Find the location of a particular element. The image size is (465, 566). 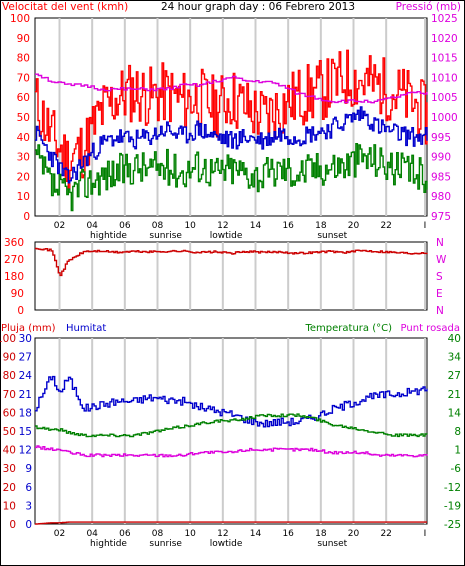

temperature-y-tick-label: -19 is located at coordinates (452, 506).